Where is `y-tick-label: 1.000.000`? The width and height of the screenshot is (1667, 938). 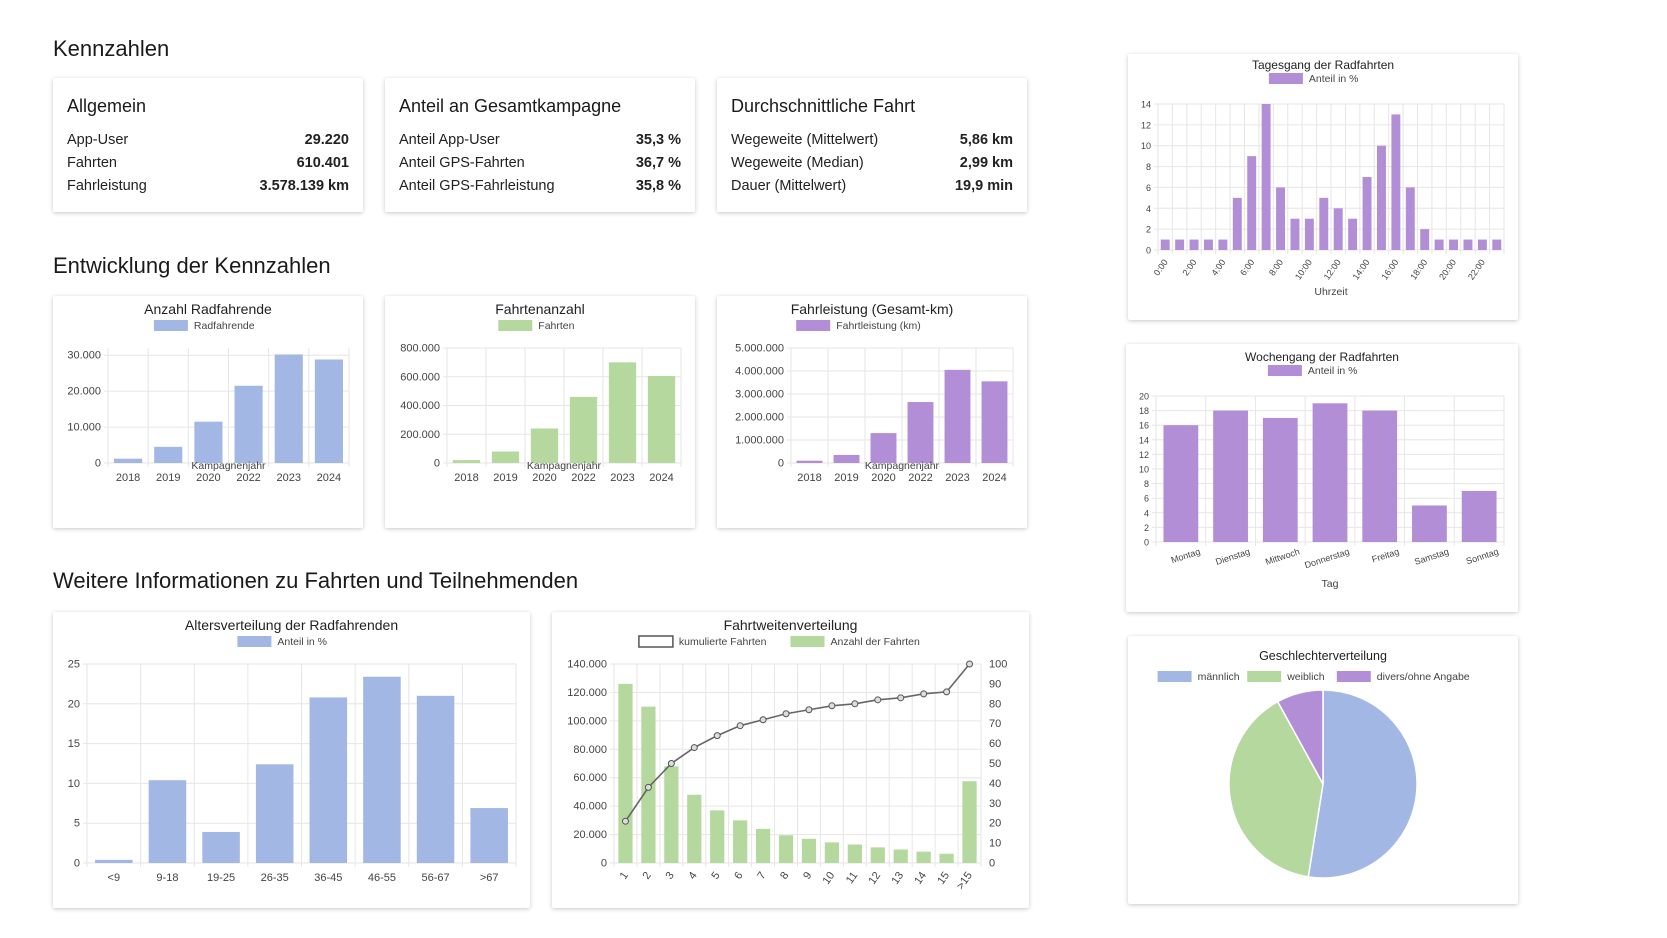 y-tick-label: 1.000.000 is located at coordinates (759, 441).